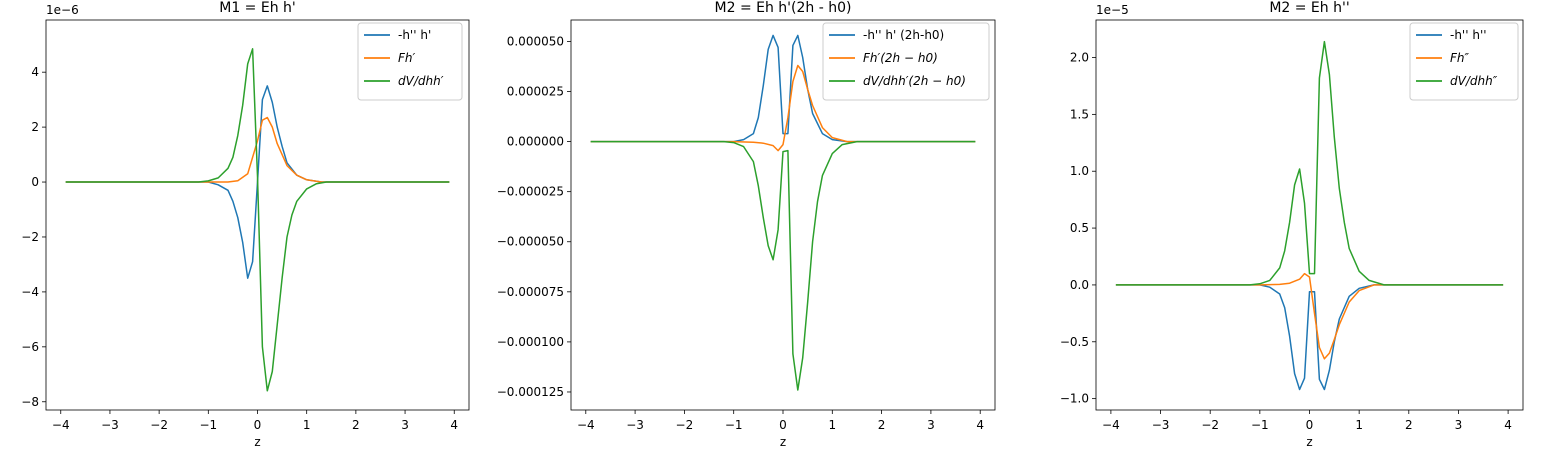 This screenshot has width=1550, height=450. Describe the element at coordinates (783, 8) in the screenshot. I see `chart-title: M2 = Eh h'(2h - h0)` at that location.